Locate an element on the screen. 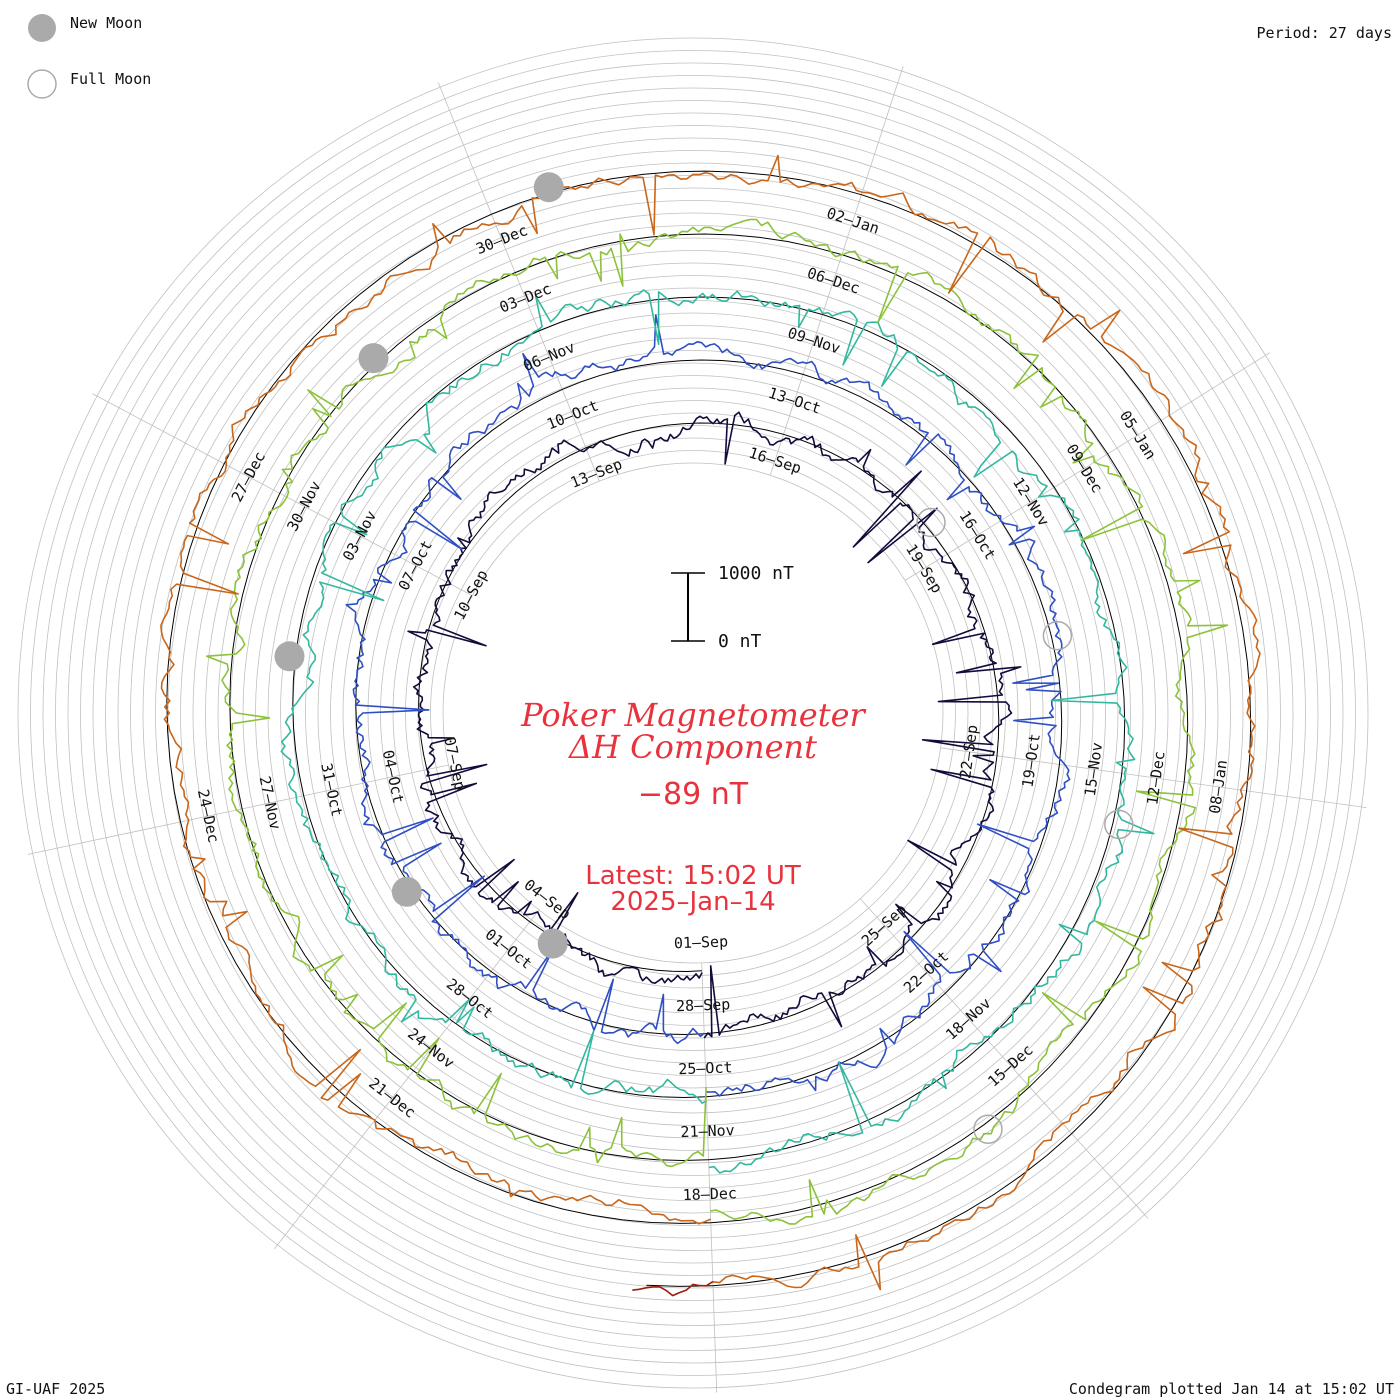  period-label: Period: 27 days is located at coordinates (1324, 33).